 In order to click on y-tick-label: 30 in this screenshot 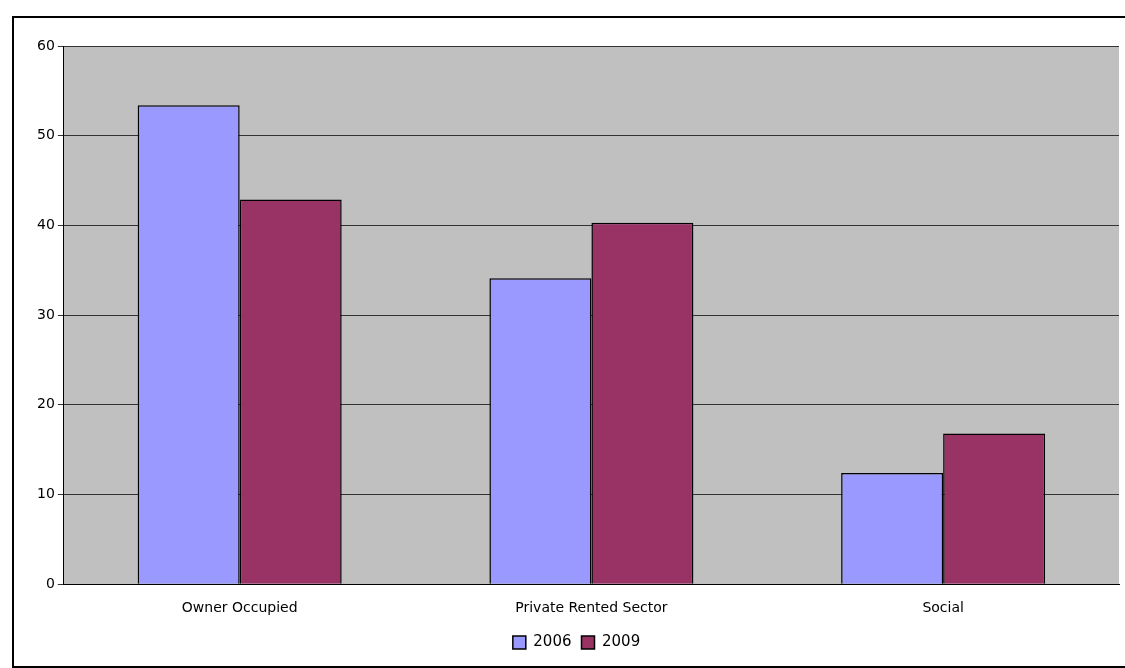, I will do `click(45, 313)`.